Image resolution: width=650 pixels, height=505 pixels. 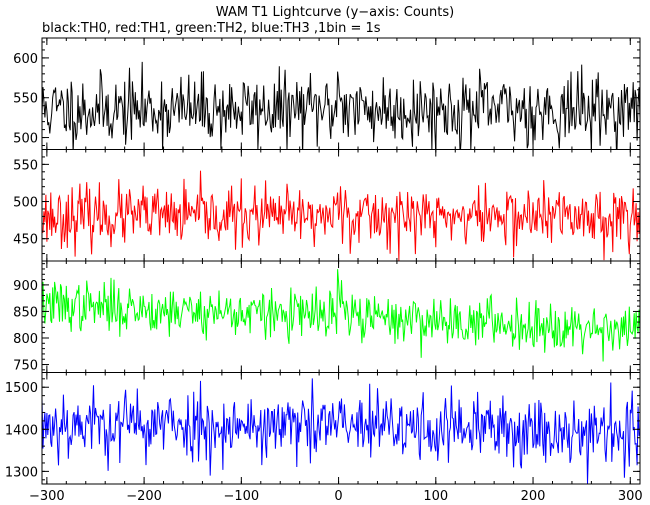 What do you see at coordinates (144, 496) in the screenshot?
I see `x-tick-label: −200` at bounding box center [144, 496].